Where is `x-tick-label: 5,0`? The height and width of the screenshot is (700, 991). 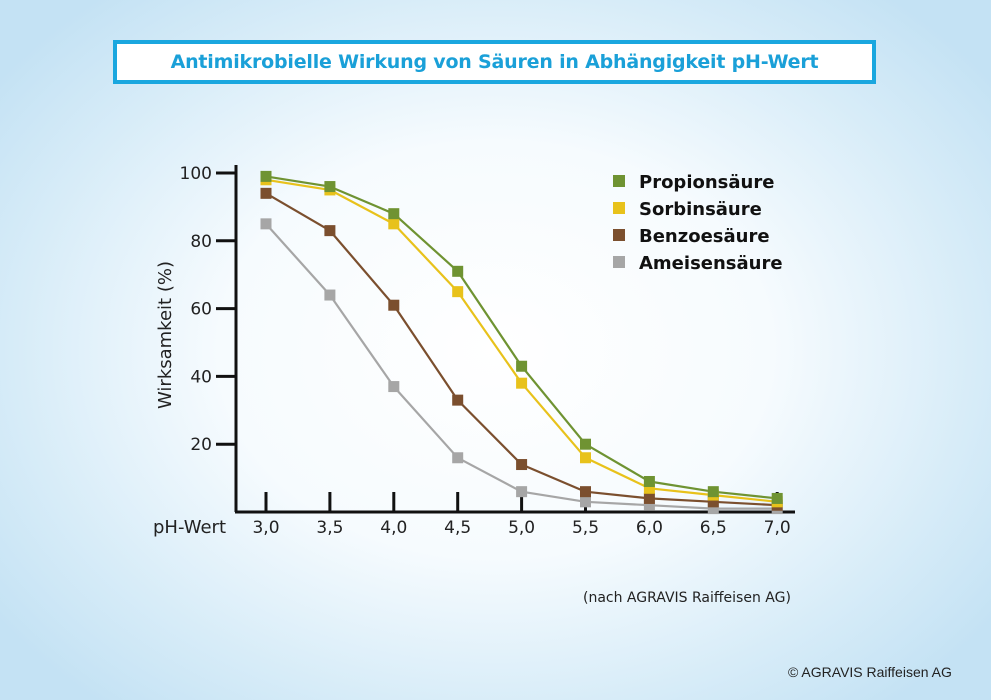
x-tick-label: 5,0 is located at coordinates (521, 528).